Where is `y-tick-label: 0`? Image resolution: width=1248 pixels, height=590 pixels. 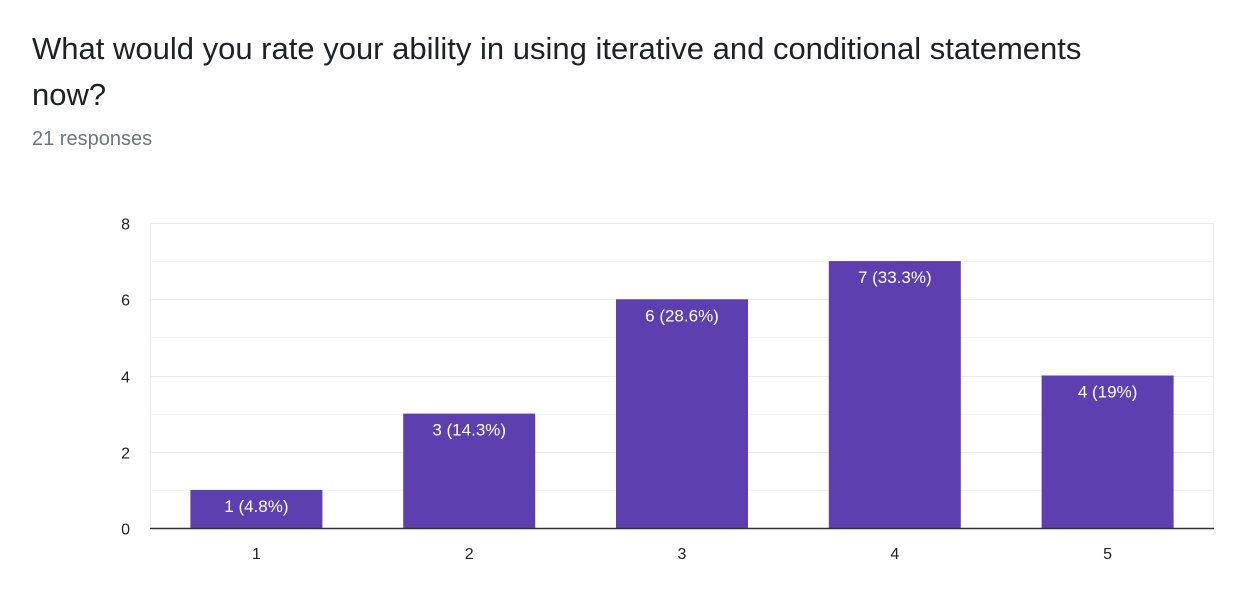
y-tick-label: 0 is located at coordinates (125, 530).